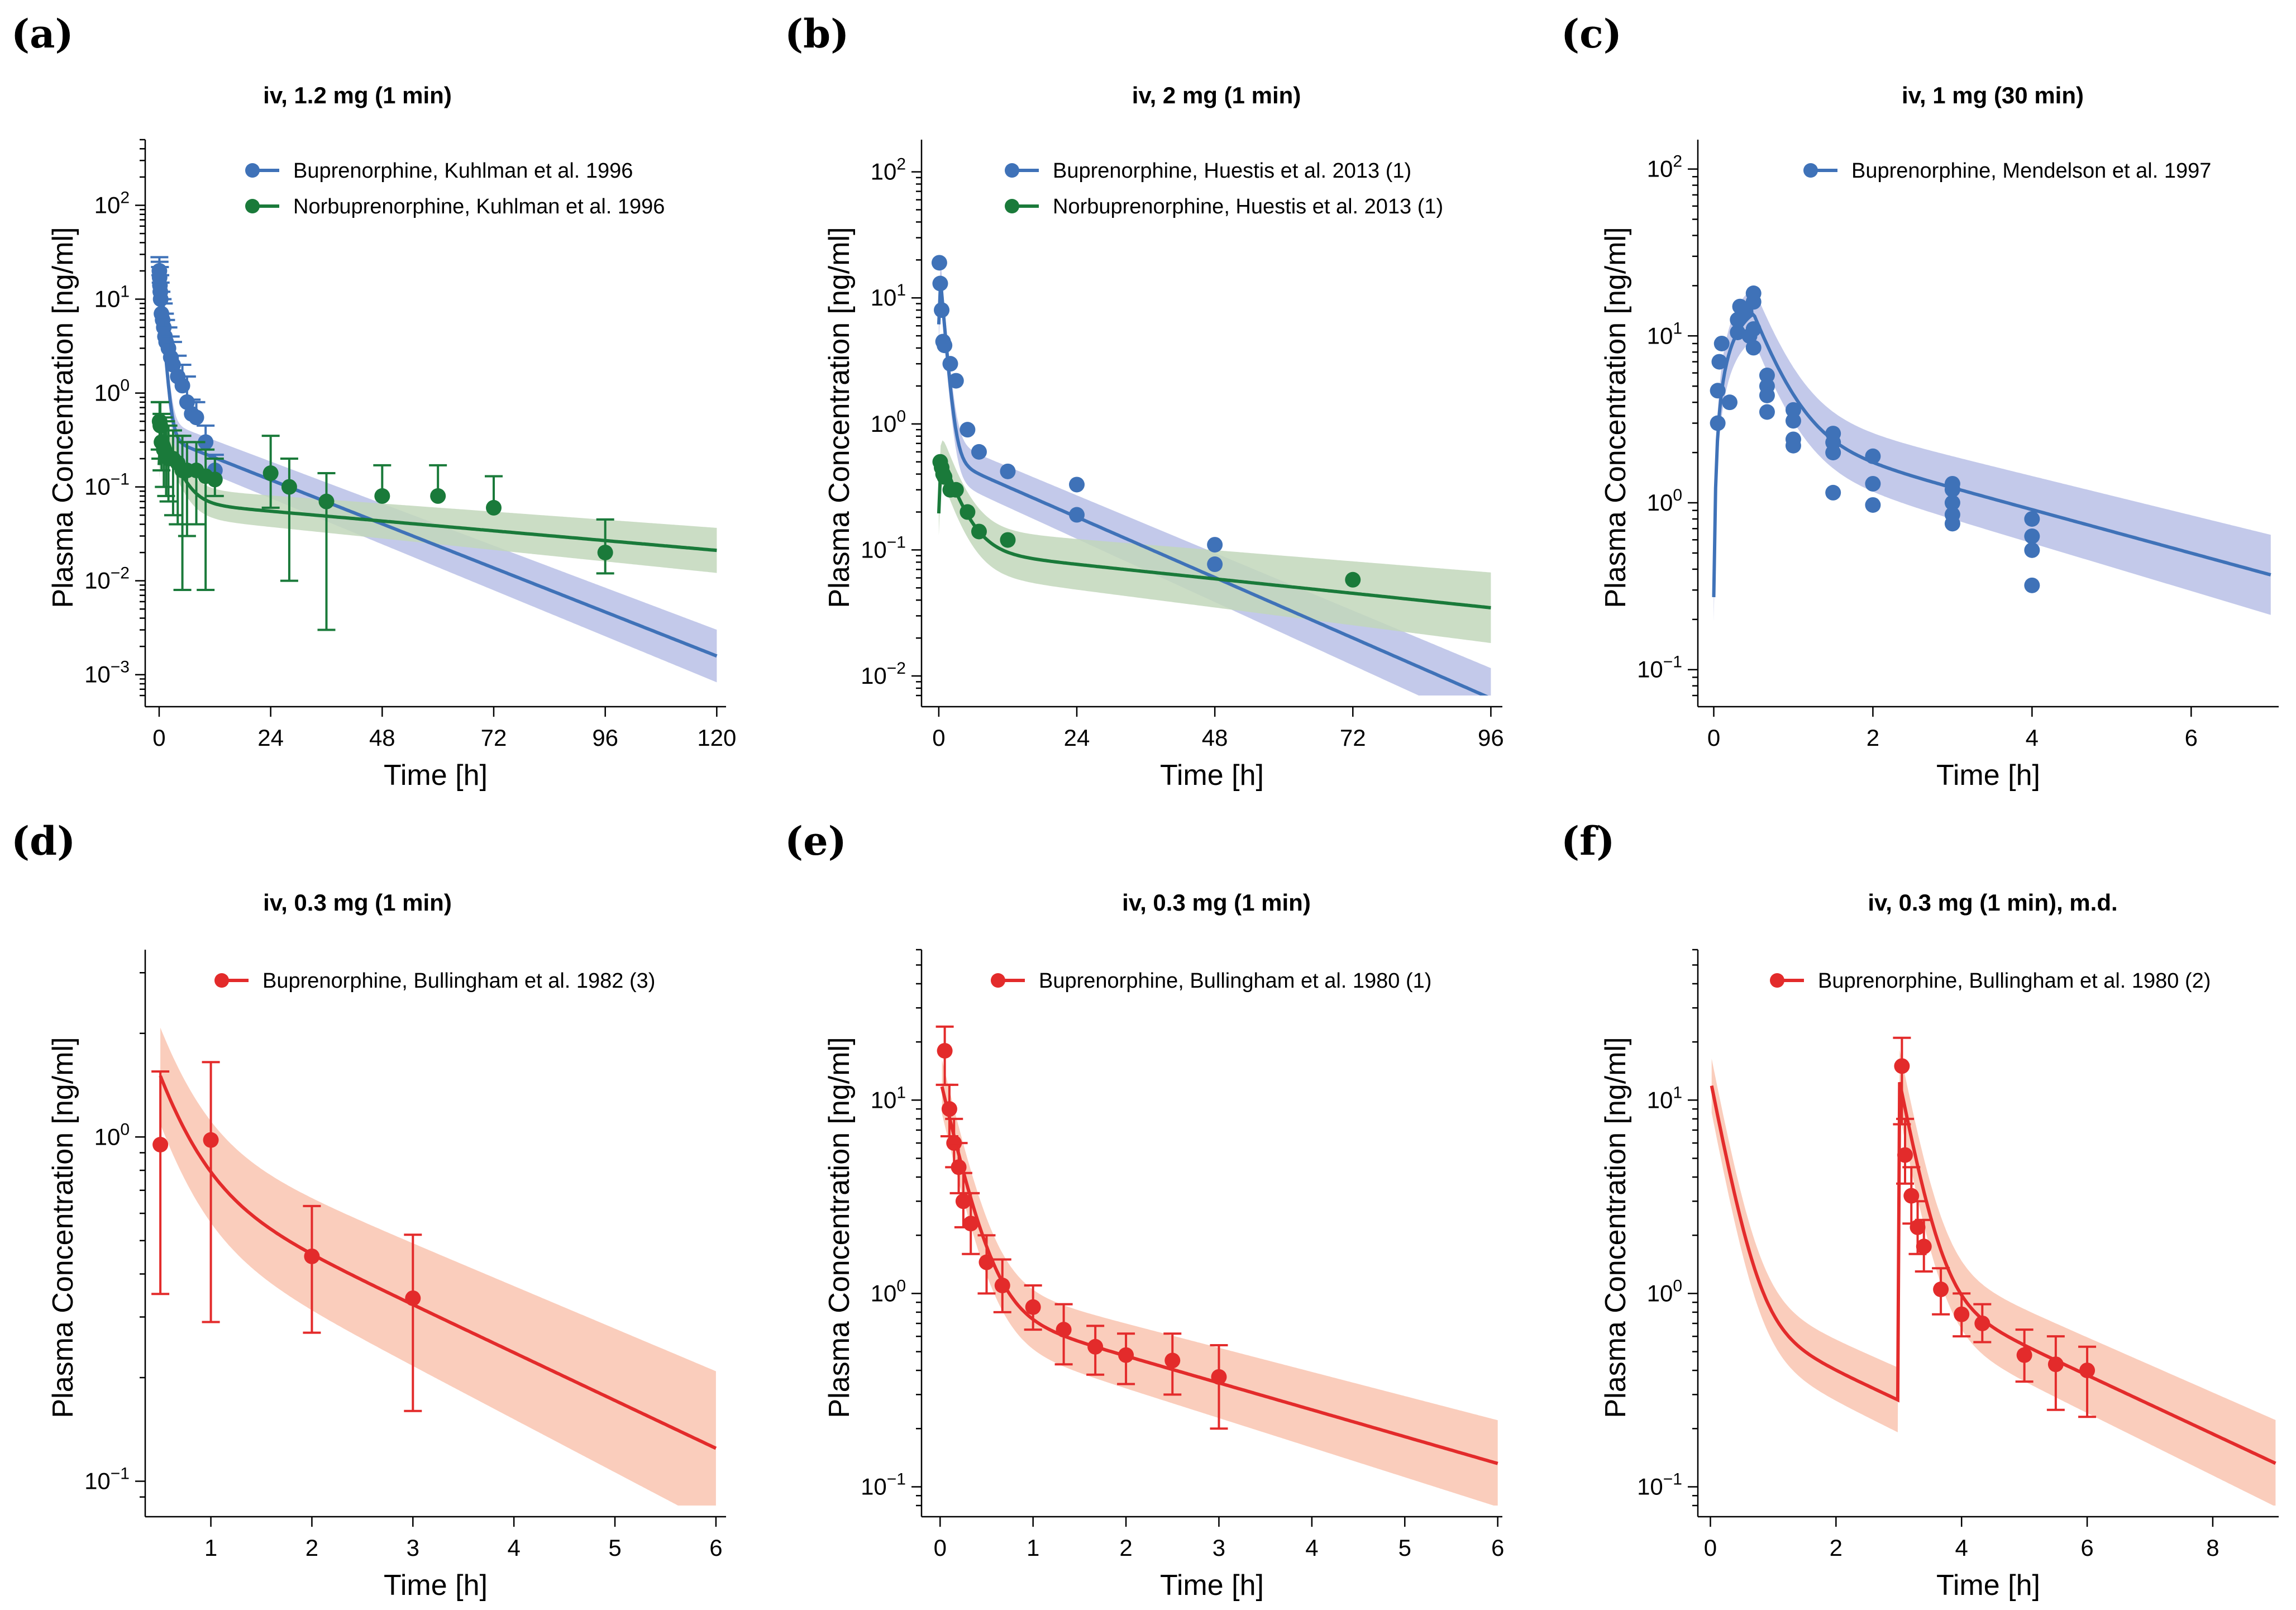 The image size is (2296, 1610). Describe the element at coordinates (889, 170) in the screenshot. I see `y-tick-label: 10²` at that location.